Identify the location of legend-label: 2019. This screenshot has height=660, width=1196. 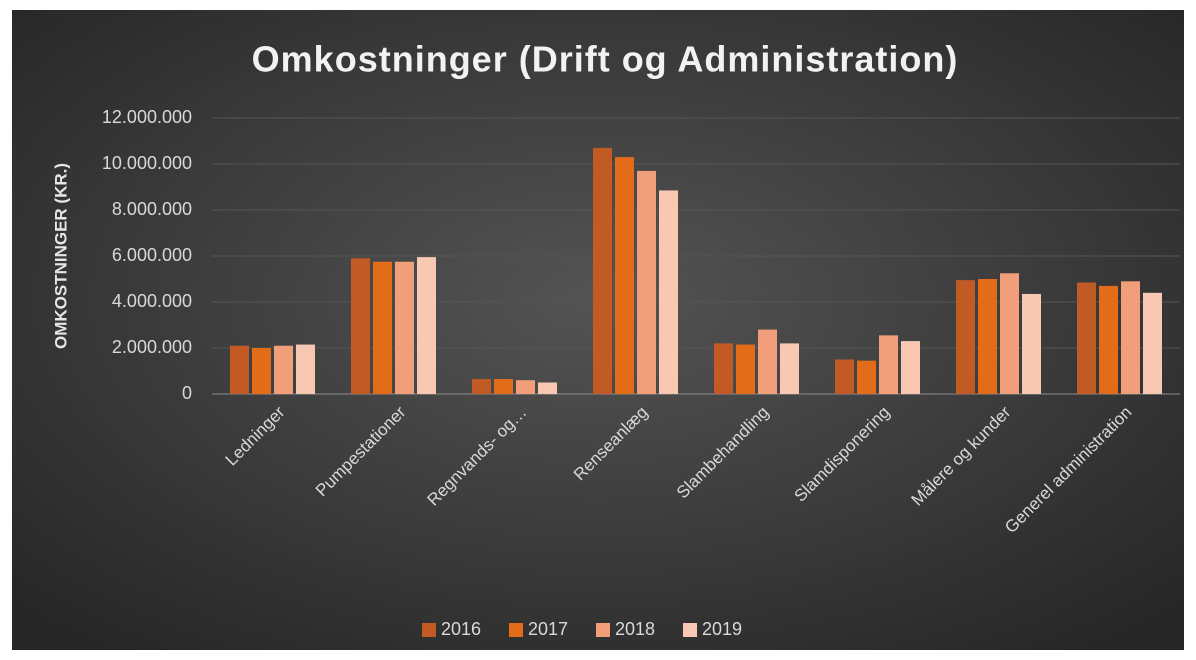
(722, 629).